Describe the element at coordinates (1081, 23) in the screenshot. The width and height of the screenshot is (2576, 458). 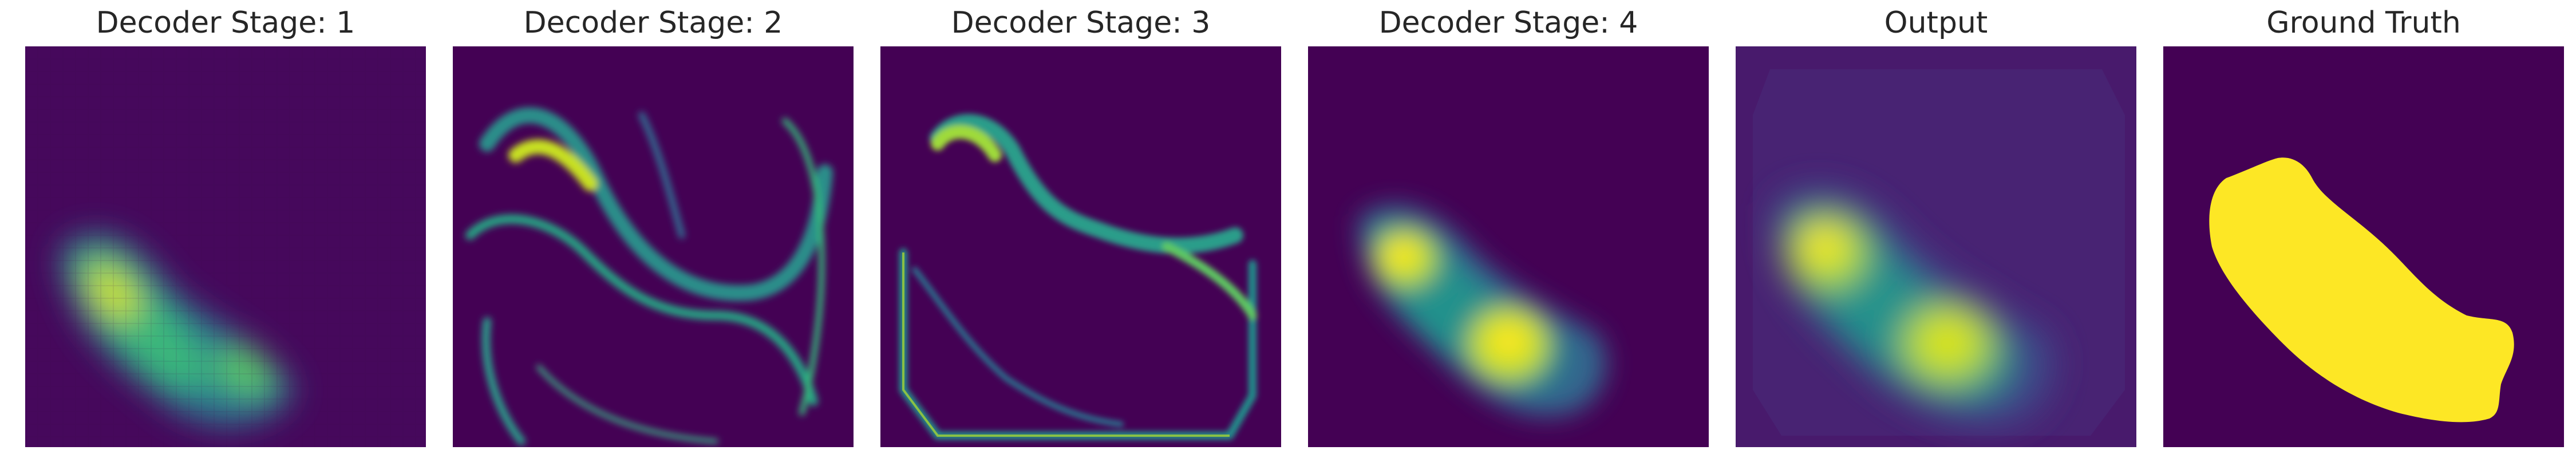
I see `panel-title: Decoder Stage: 3` at that location.